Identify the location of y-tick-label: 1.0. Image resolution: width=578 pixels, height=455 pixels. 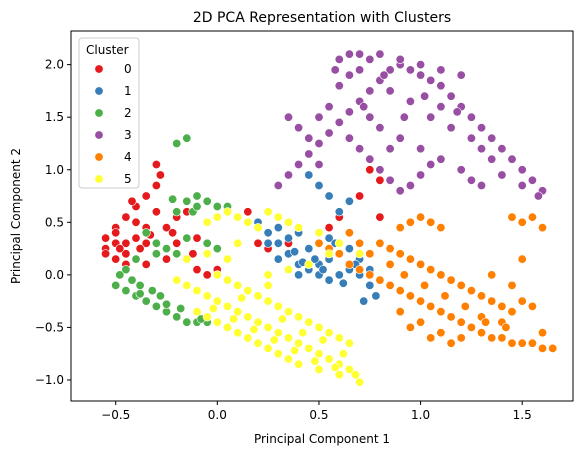
(54, 170).